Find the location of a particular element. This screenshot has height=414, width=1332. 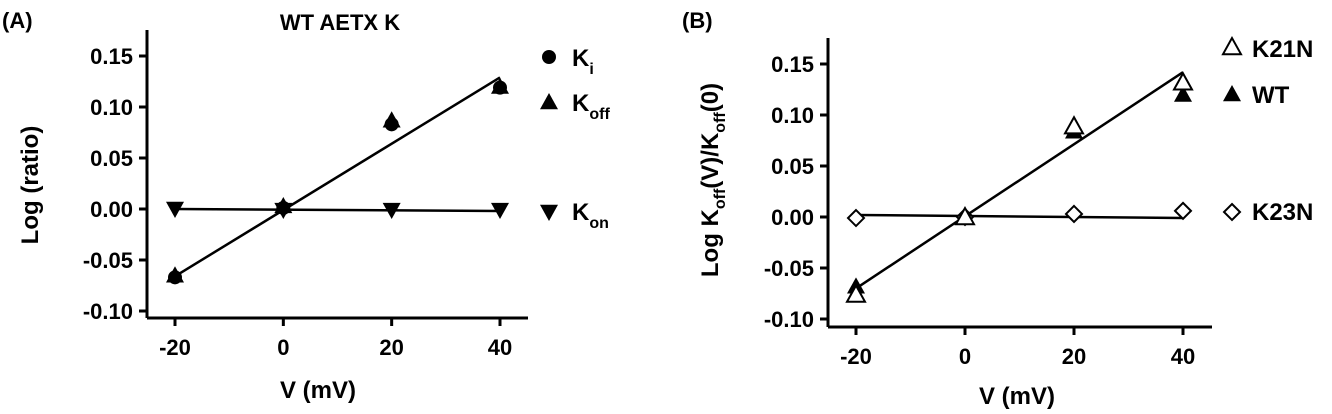

legend-marker-k21n is located at coordinates (1232, 45).